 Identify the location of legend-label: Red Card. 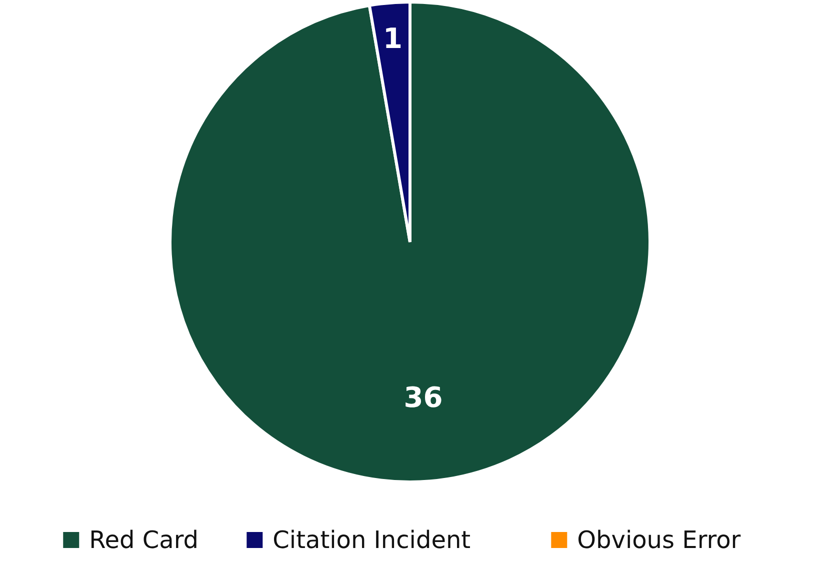
(144, 540).